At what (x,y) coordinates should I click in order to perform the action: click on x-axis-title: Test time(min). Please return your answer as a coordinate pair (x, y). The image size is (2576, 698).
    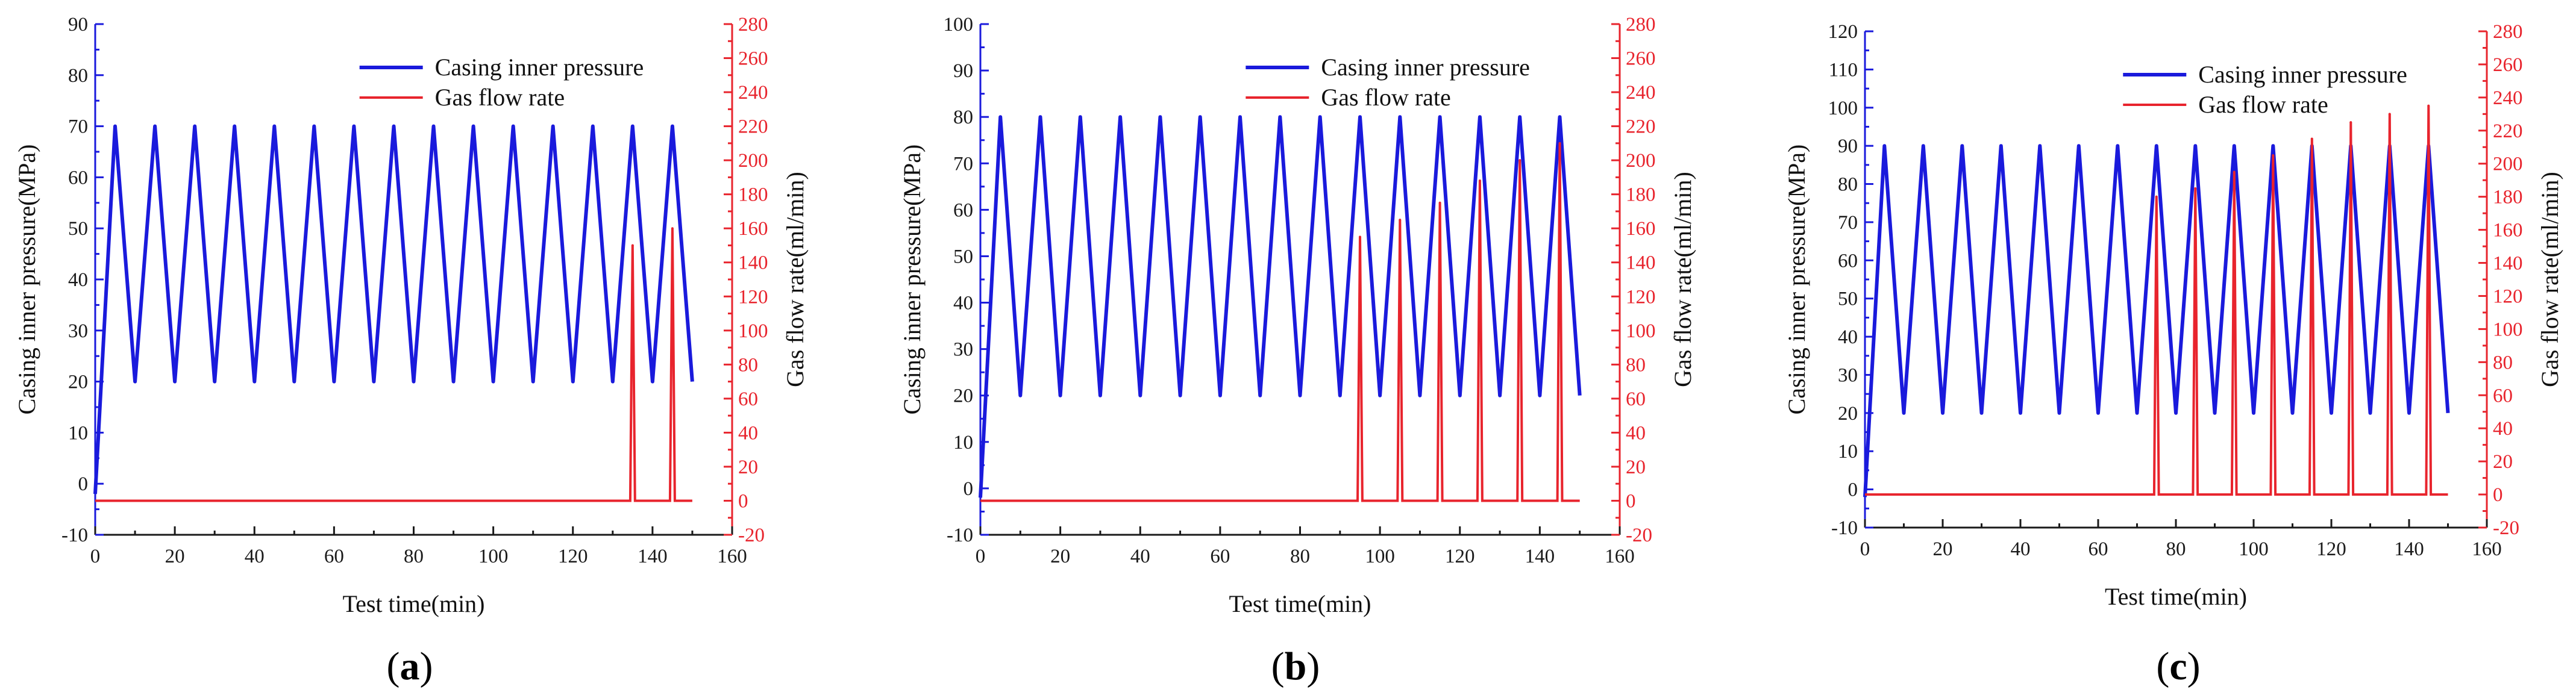
    Looking at the image, I should click on (1300, 603).